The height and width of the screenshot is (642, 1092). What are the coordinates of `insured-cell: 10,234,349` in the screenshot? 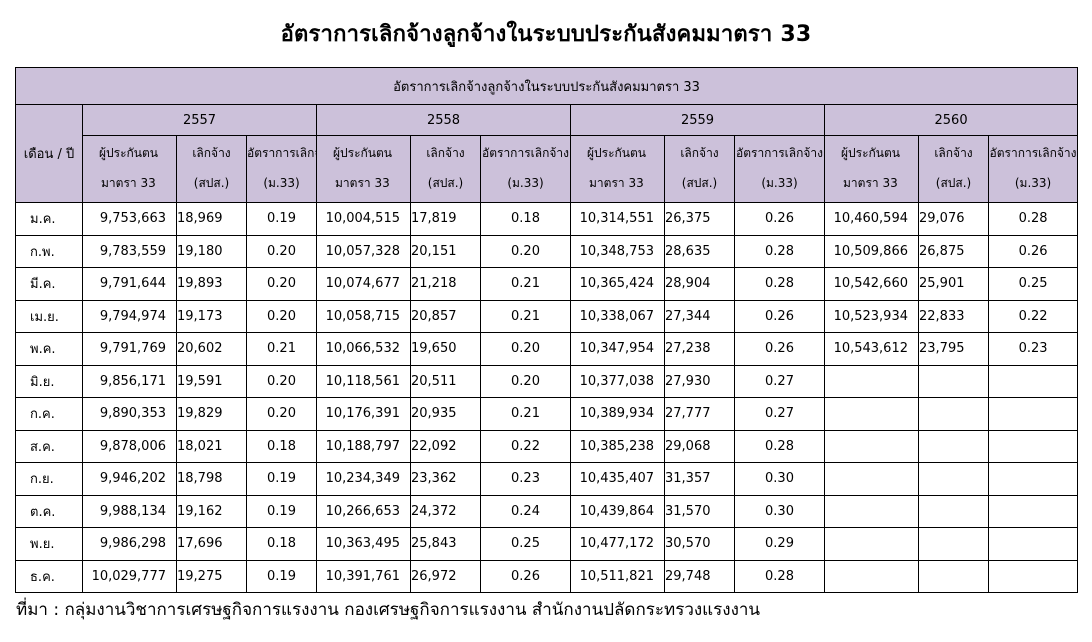 It's located at (363, 479).